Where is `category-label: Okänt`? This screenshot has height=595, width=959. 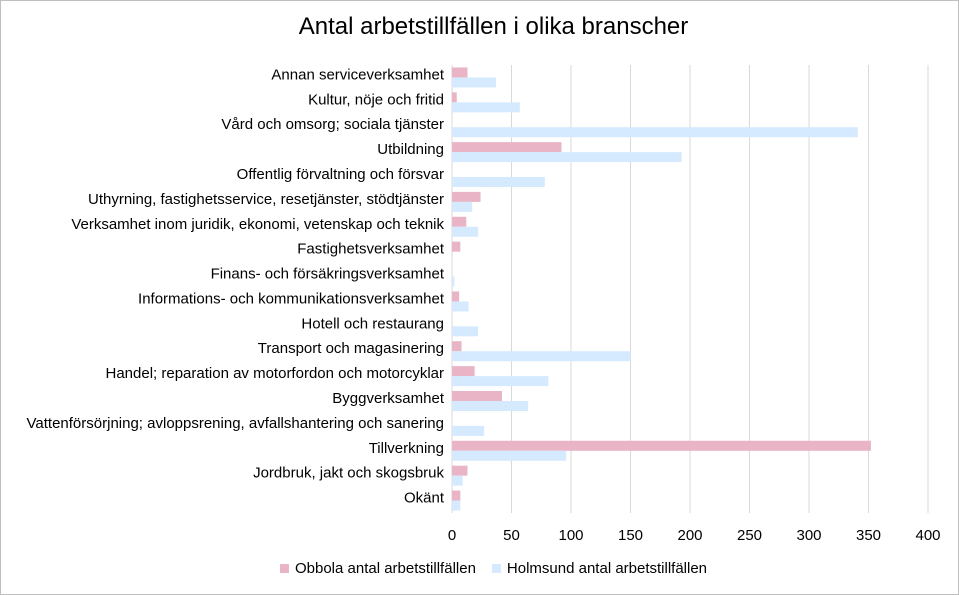
category-label: Okänt is located at coordinates (424, 498).